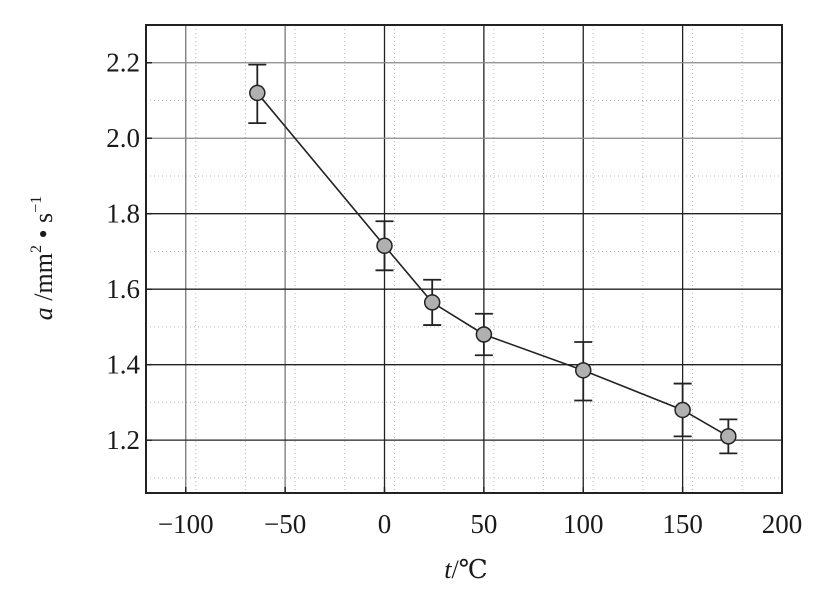 The width and height of the screenshot is (827, 591). I want to click on y-tick-label: 2.0, so click(123, 138).